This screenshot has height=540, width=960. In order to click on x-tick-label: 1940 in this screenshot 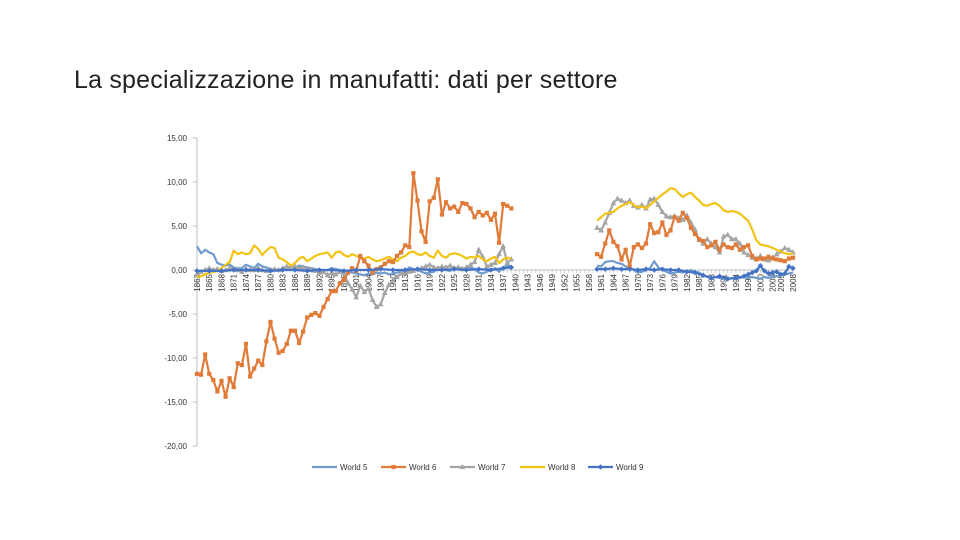, I will do `click(515, 282)`.